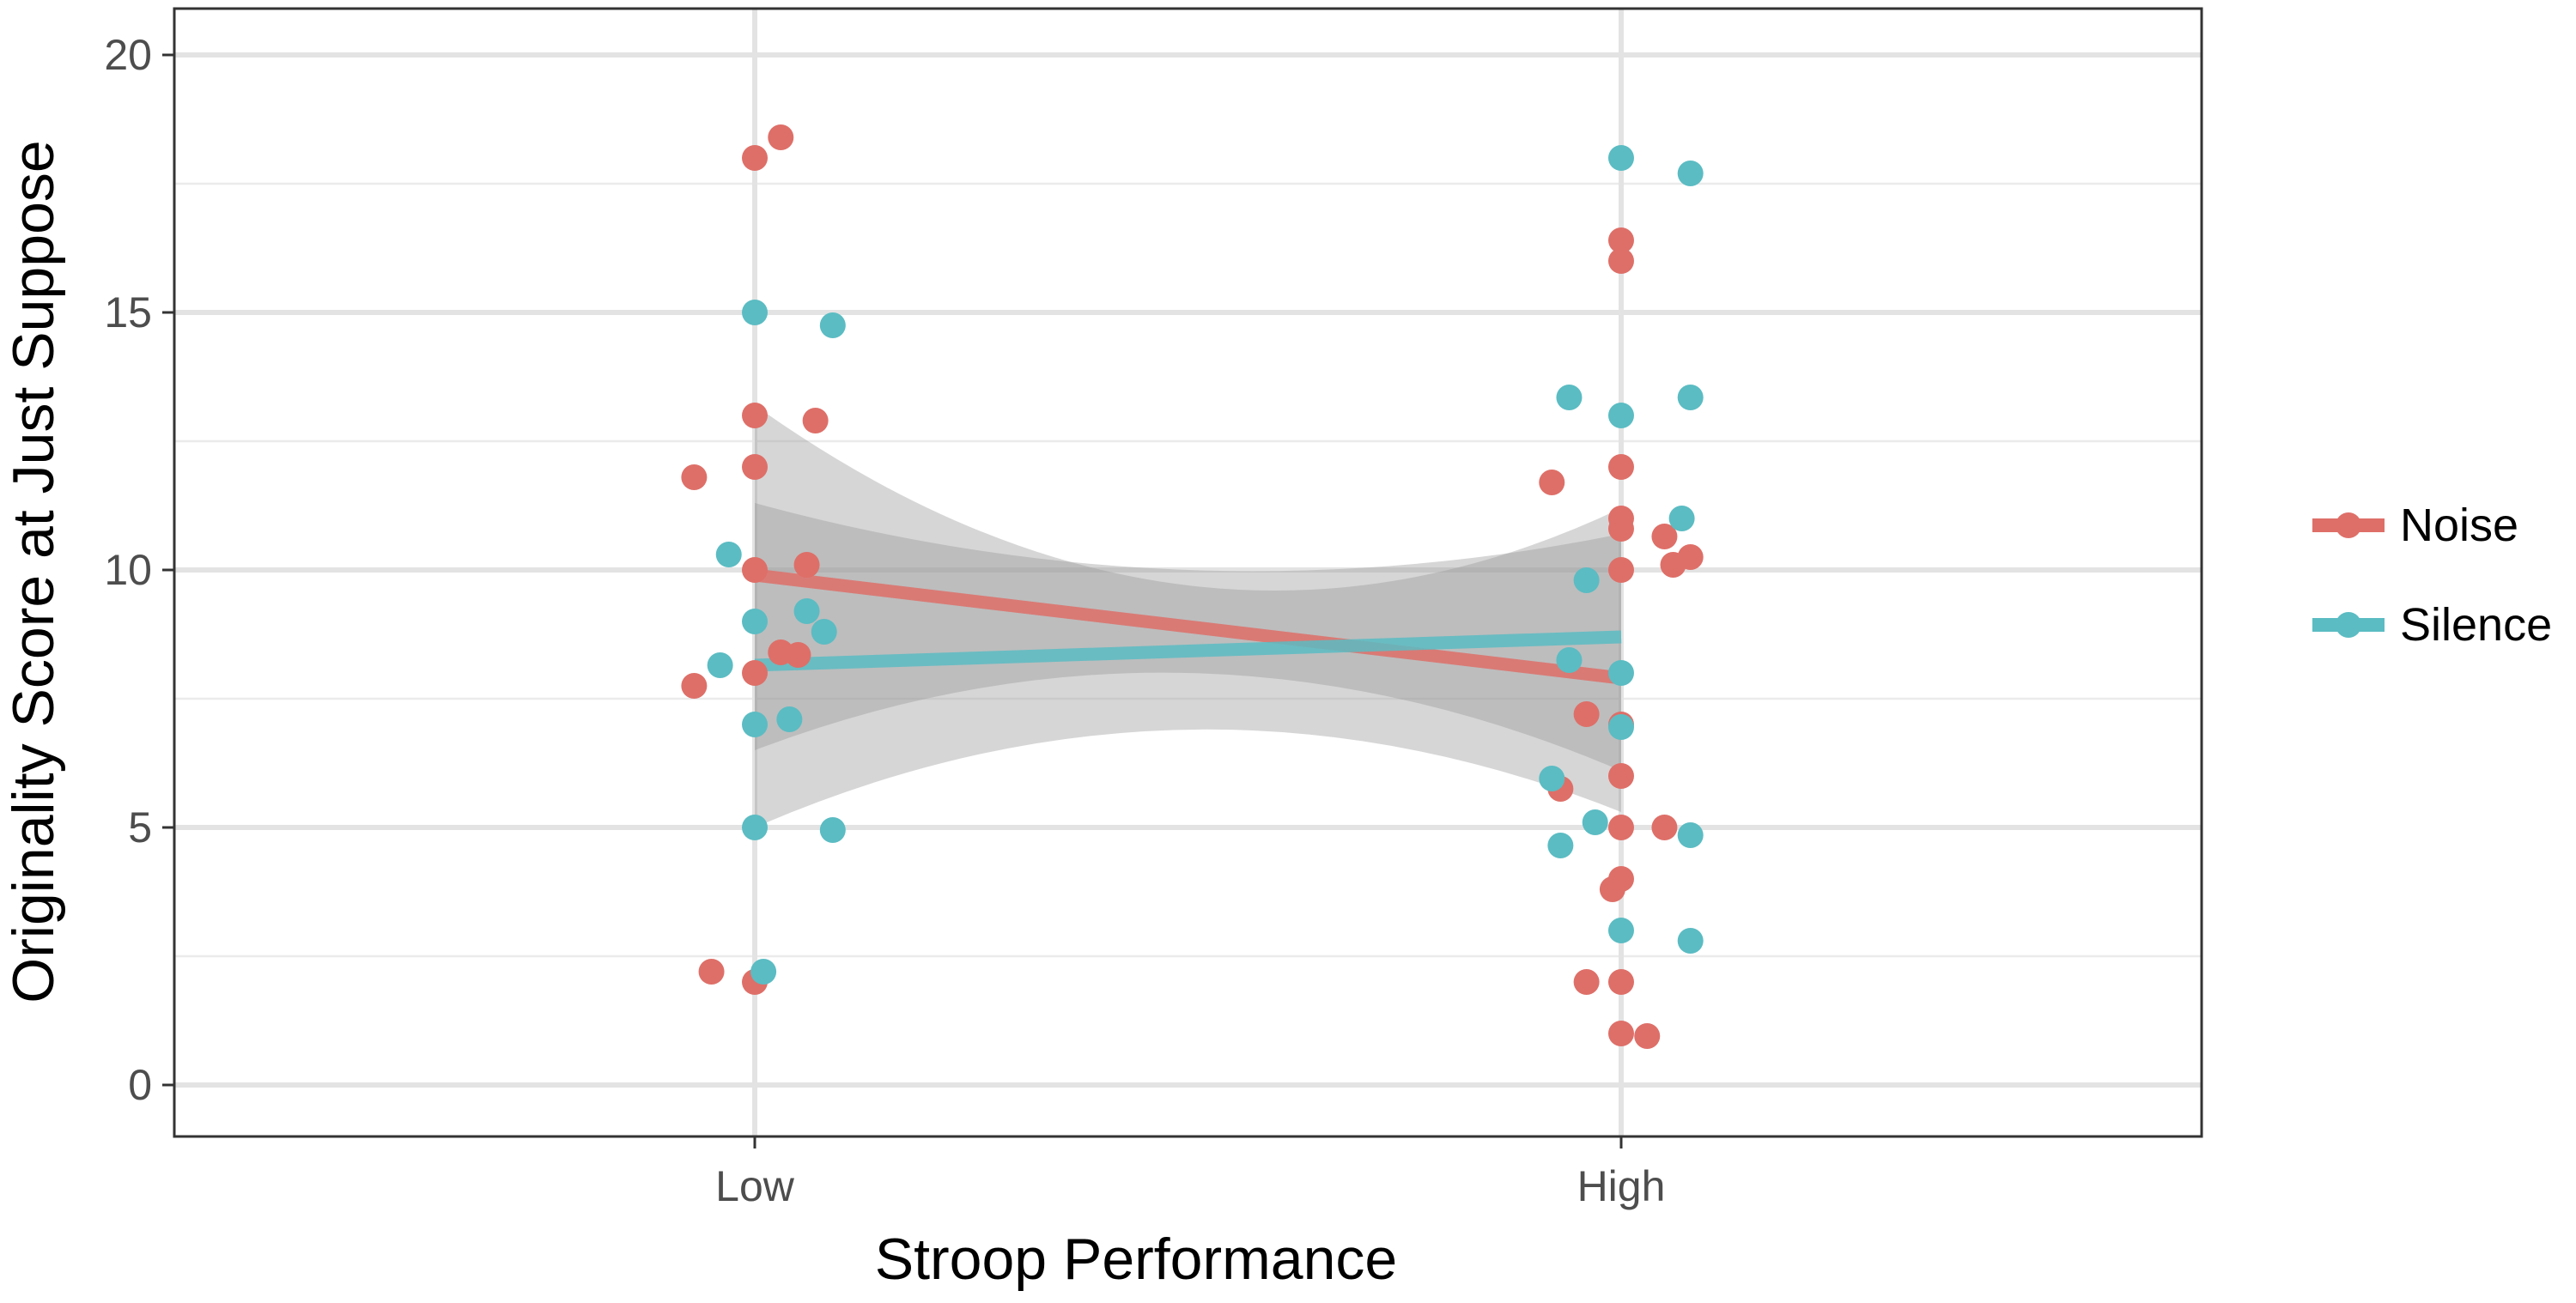  I want to click on legend: Noise Silence, so click(2432, 575).